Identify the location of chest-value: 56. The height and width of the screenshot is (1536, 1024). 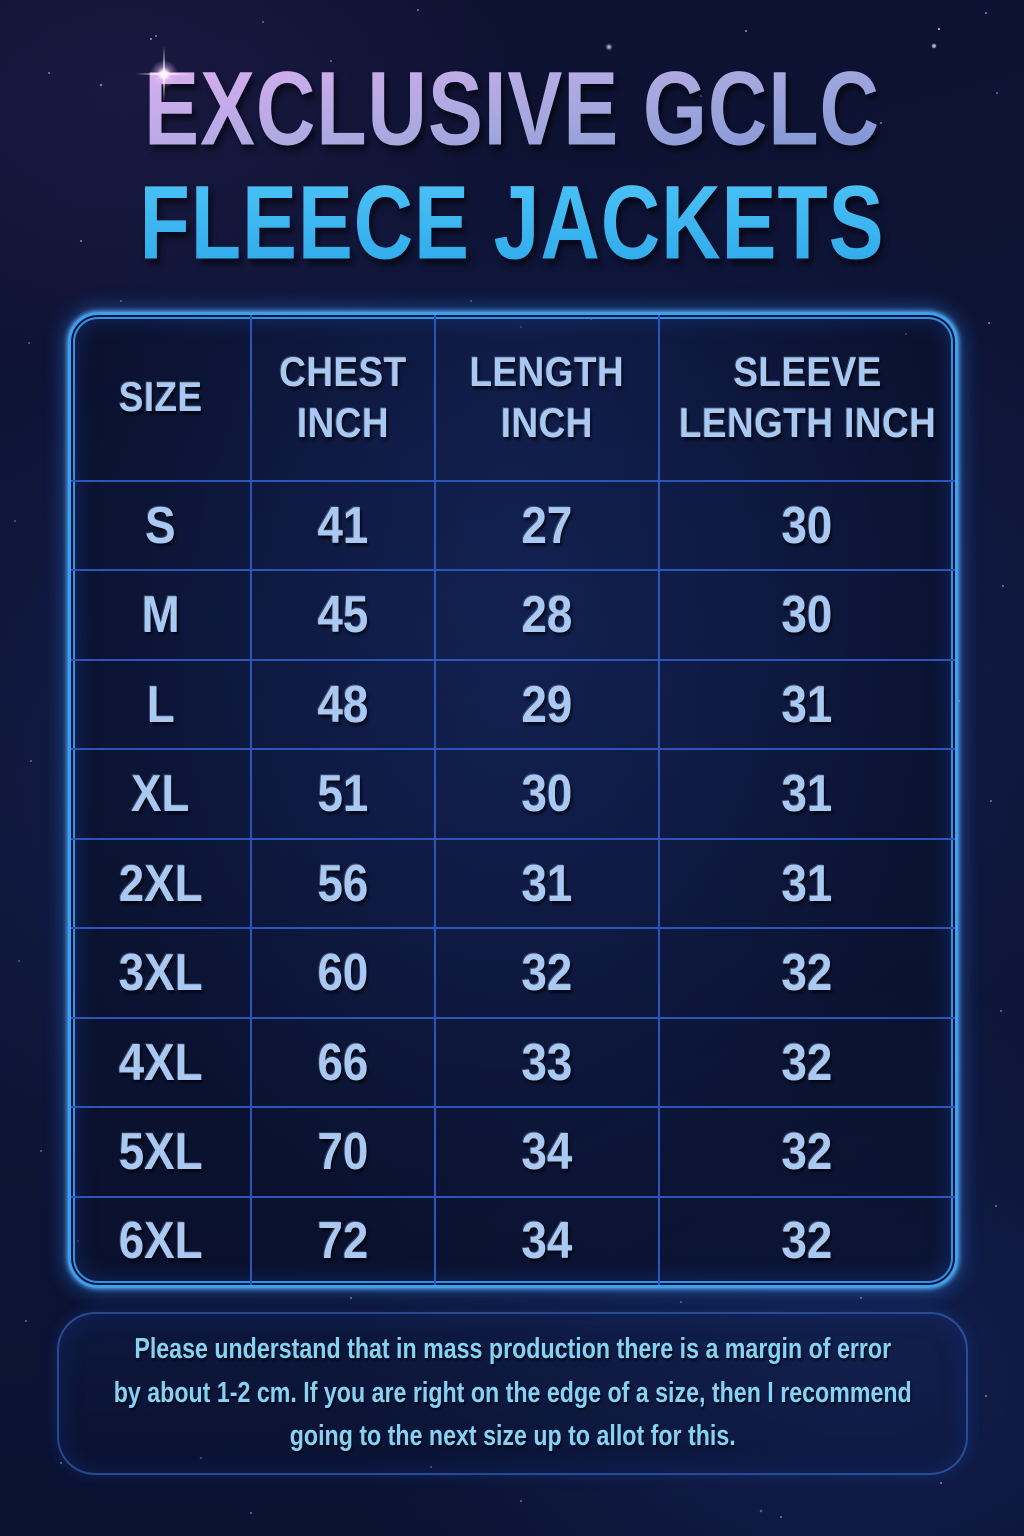
(343, 883).